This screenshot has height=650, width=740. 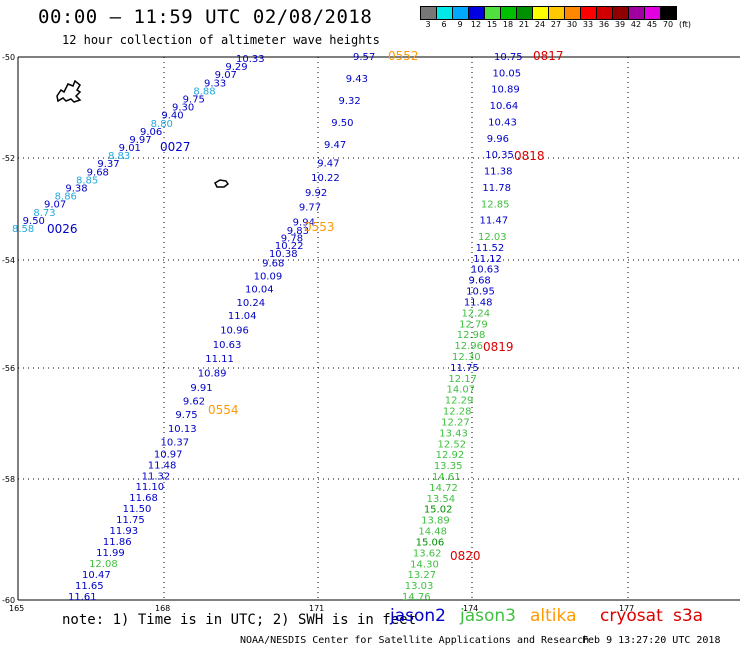 What do you see at coordinates (162, 465) in the screenshot?
I see `swh-value-label: 11.48` at bounding box center [162, 465].